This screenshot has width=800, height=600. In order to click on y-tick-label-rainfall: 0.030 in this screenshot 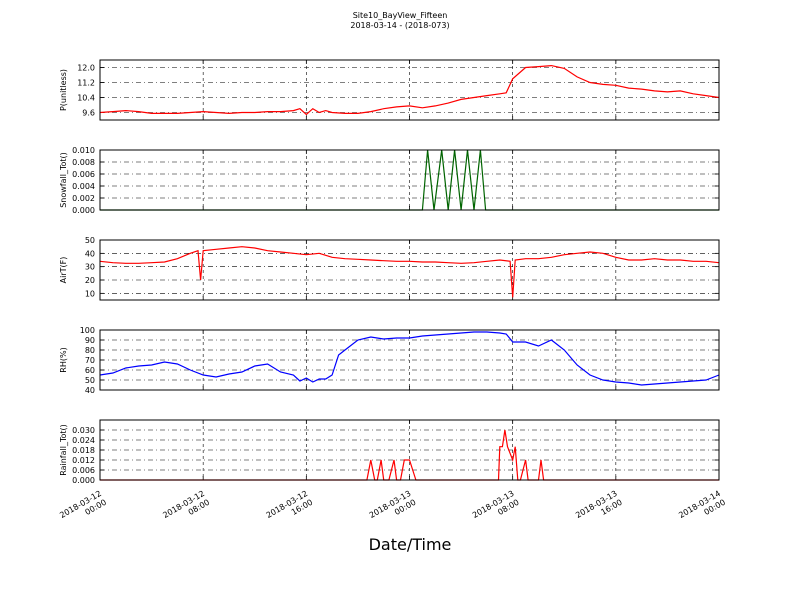, I will do `click(83, 430)`.